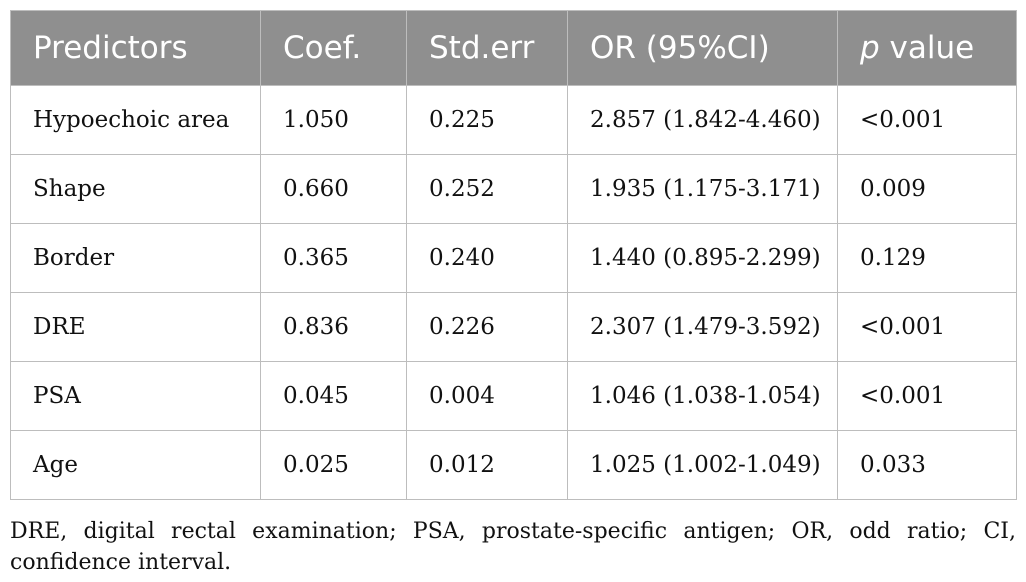 This screenshot has height=582, width=1026. I want to click on cell-or: 1.935 (1.175-3.171), so click(702, 189).